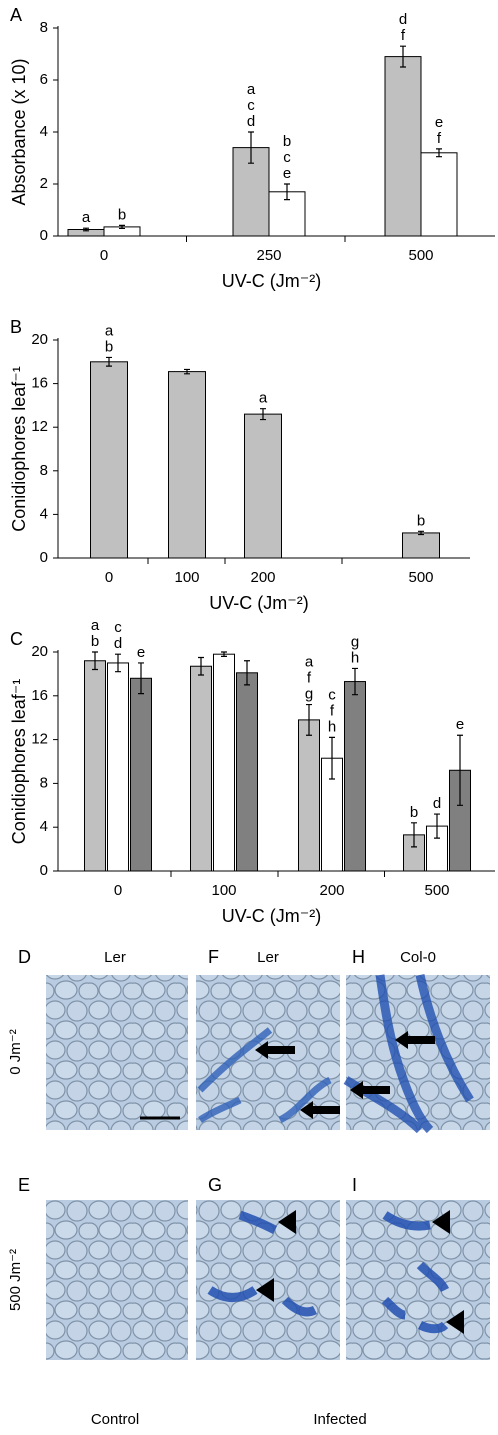  What do you see at coordinates (117, 1280) in the screenshot?
I see `micrograph` at bounding box center [117, 1280].